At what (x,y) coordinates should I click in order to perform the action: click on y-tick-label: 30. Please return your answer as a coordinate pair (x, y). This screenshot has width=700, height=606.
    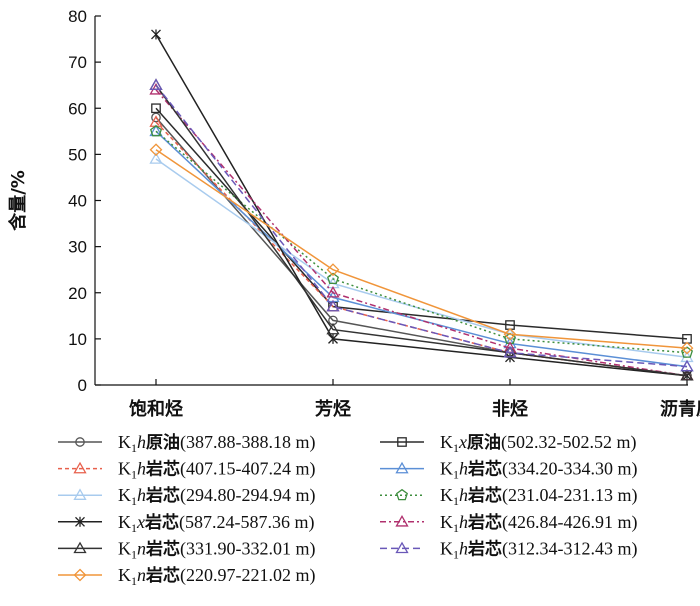
    Looking at the image, I should click on (77, 247).